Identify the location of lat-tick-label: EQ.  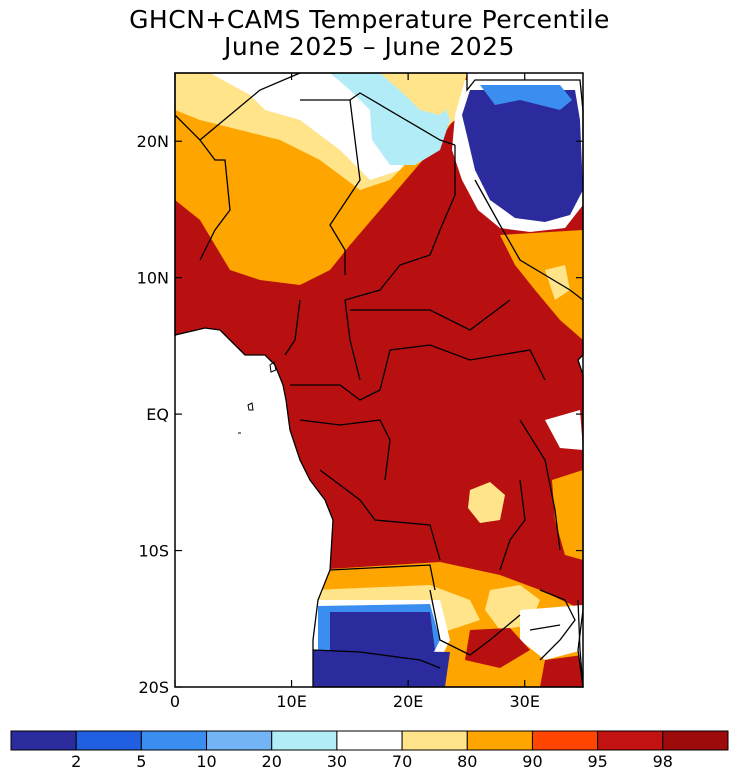
(157, 414).